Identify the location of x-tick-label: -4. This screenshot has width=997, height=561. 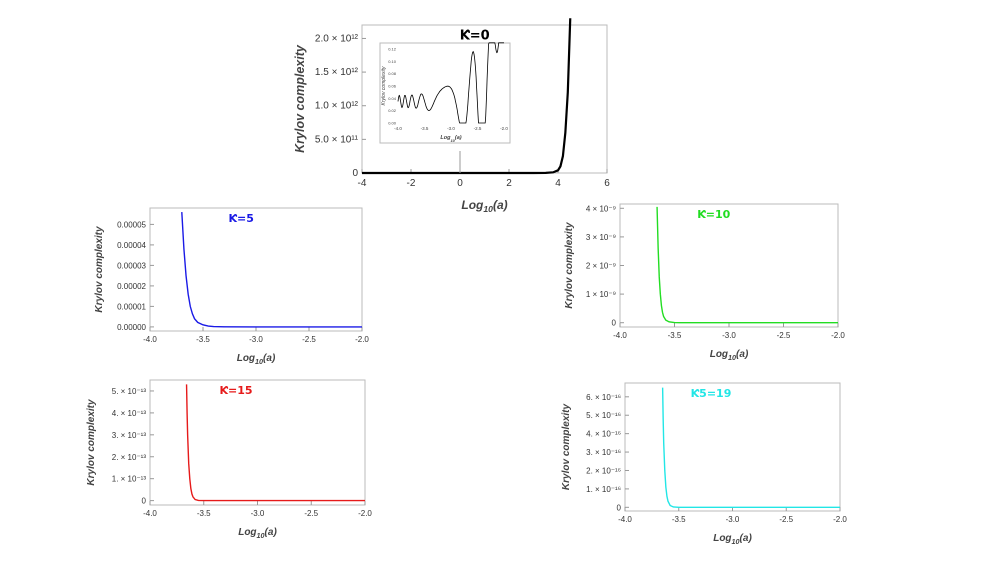
(362, 183).